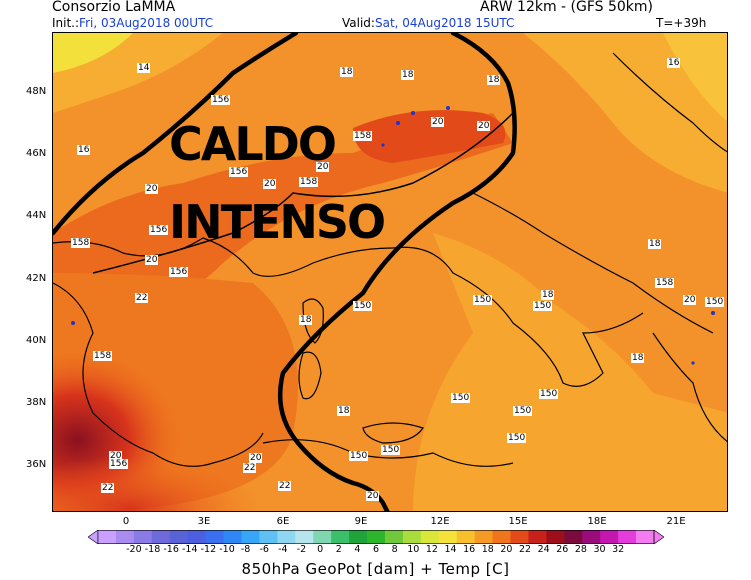 The image size is (751, 580). What do you see at coordinates (450, 549) in the screenshot?
I see `colorbar-tick-label: 14` at bounding box center [450, 549].